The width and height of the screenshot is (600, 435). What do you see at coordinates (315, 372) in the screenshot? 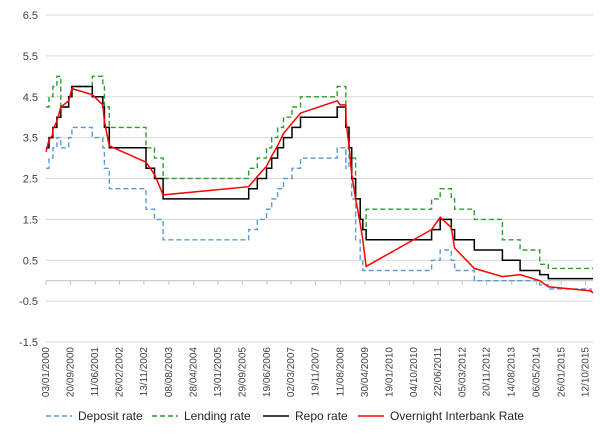
I see `x-tick-label: 19/11/2007` at bounding box center [315, 372].